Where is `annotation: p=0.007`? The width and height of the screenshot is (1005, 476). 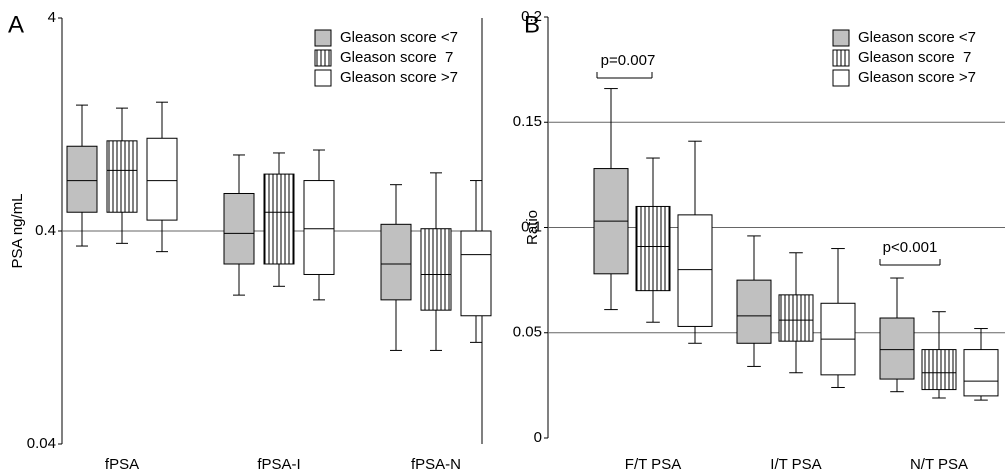
annotation: p=0.007 is located at coordinates (628, 60).